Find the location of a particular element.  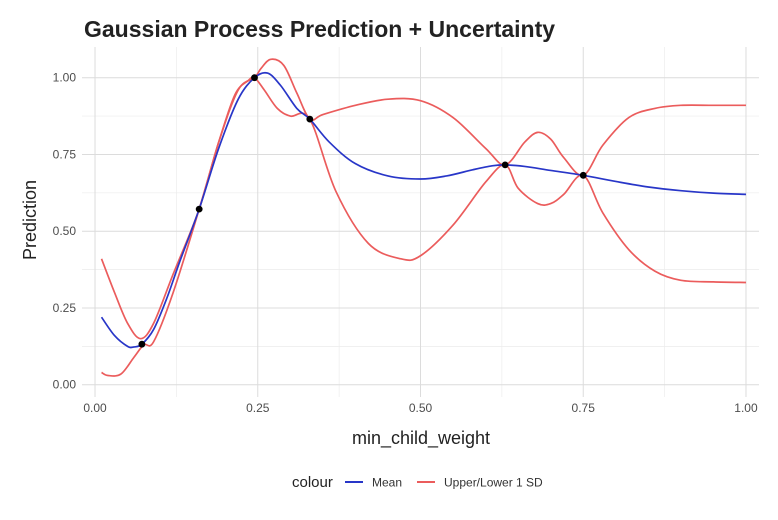

x-axis-ticks: 0.00 0.25 0.50 0.75 1.00 is located at coordinates (420, 408).